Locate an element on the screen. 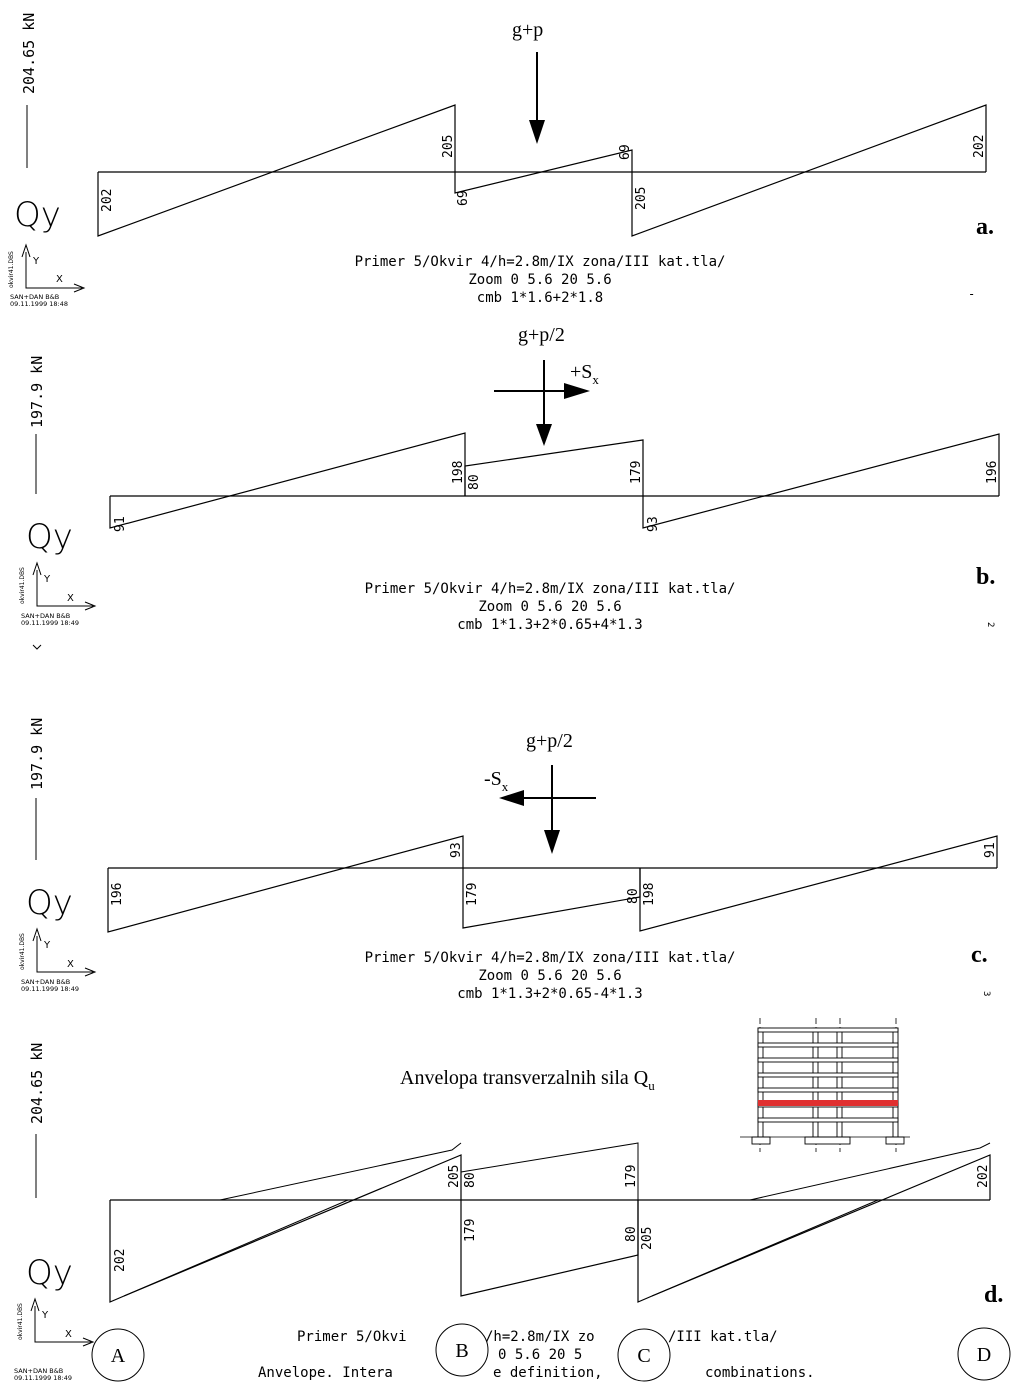 This screenshot has height=1385, width=1013. caption-line: Anvelope. Intera is located at coordinates (325, 1373).